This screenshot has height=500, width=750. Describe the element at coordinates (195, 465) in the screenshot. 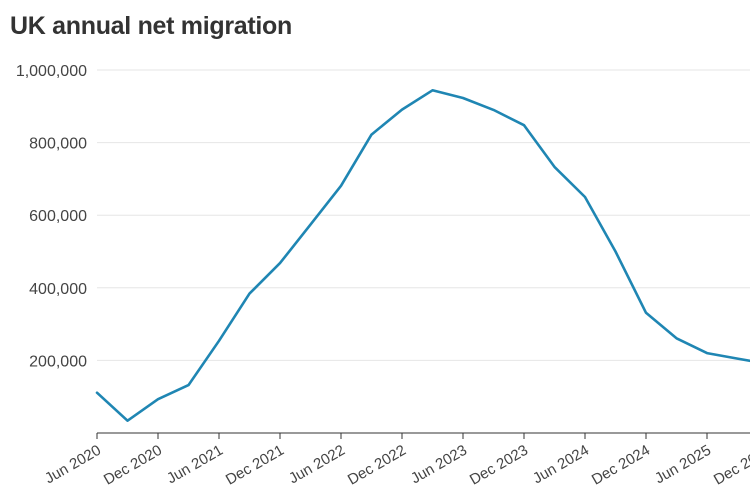

I see `x-tick-label: Jun 2021` at that location.